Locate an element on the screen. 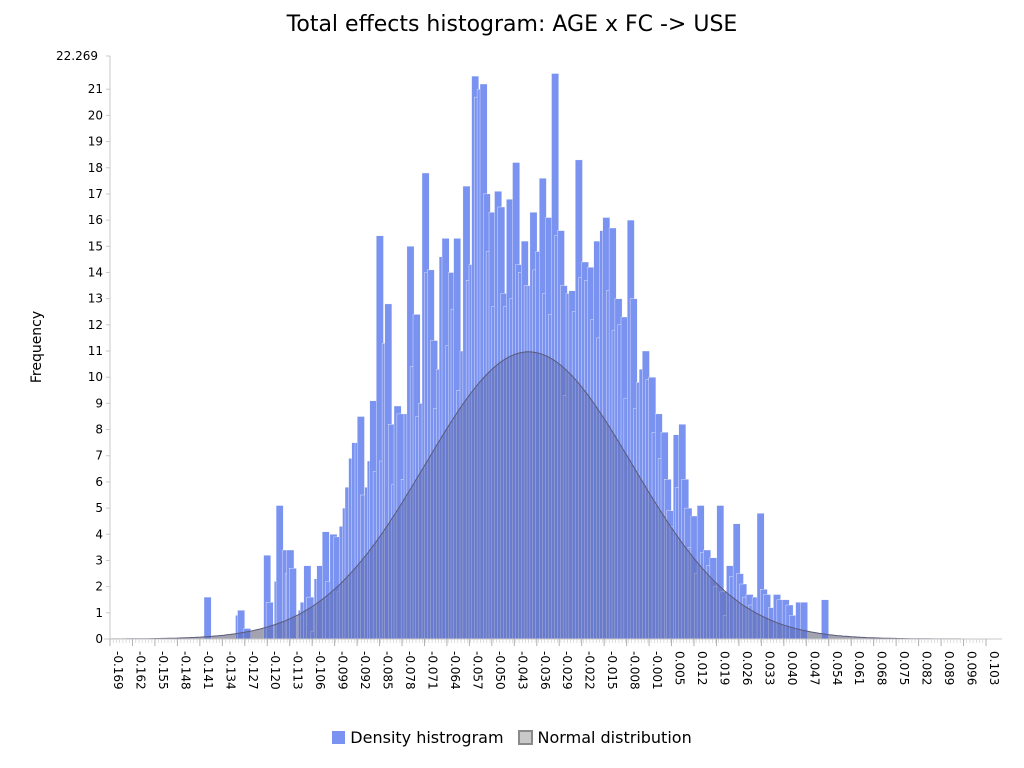  x-tick-label: -0.050 is located at coordinates (500, 670).